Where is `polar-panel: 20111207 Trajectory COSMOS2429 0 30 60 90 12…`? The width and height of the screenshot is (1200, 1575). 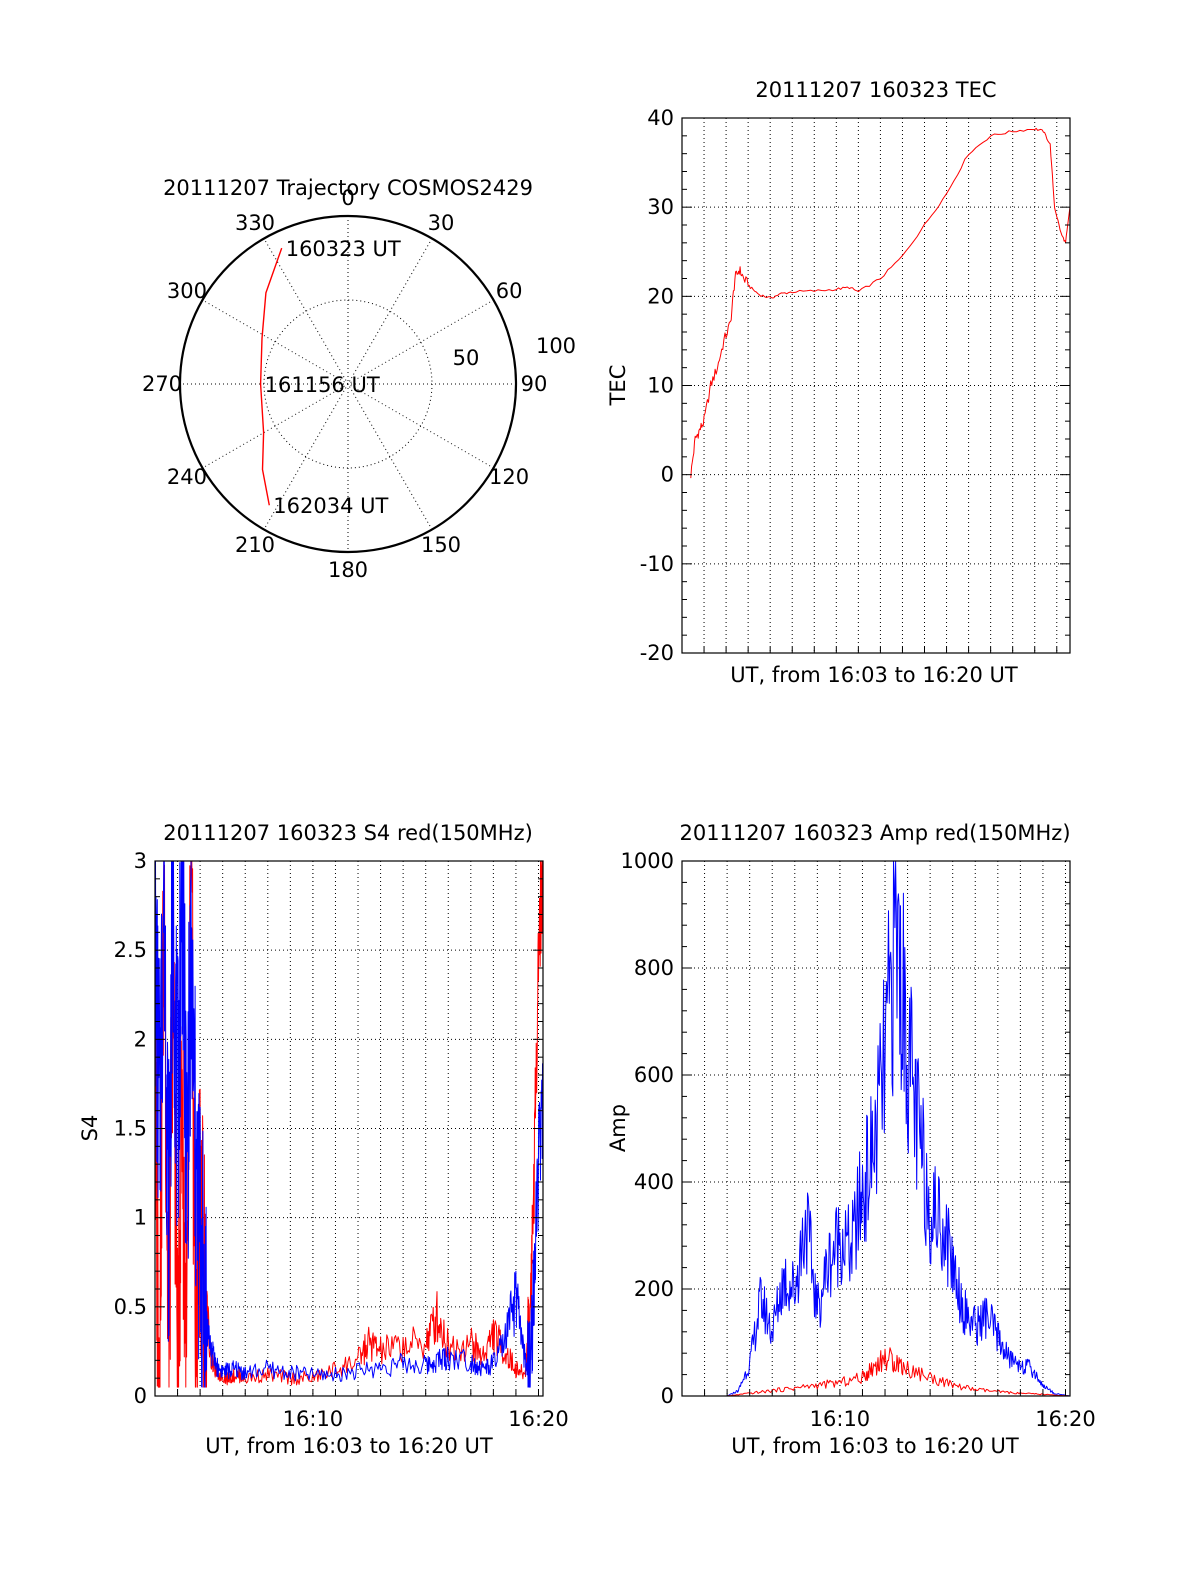 polar-panel: 20111207 Trajectory COSMOS2429 0 30 60 90 12… is located at coordinates (359, 379).